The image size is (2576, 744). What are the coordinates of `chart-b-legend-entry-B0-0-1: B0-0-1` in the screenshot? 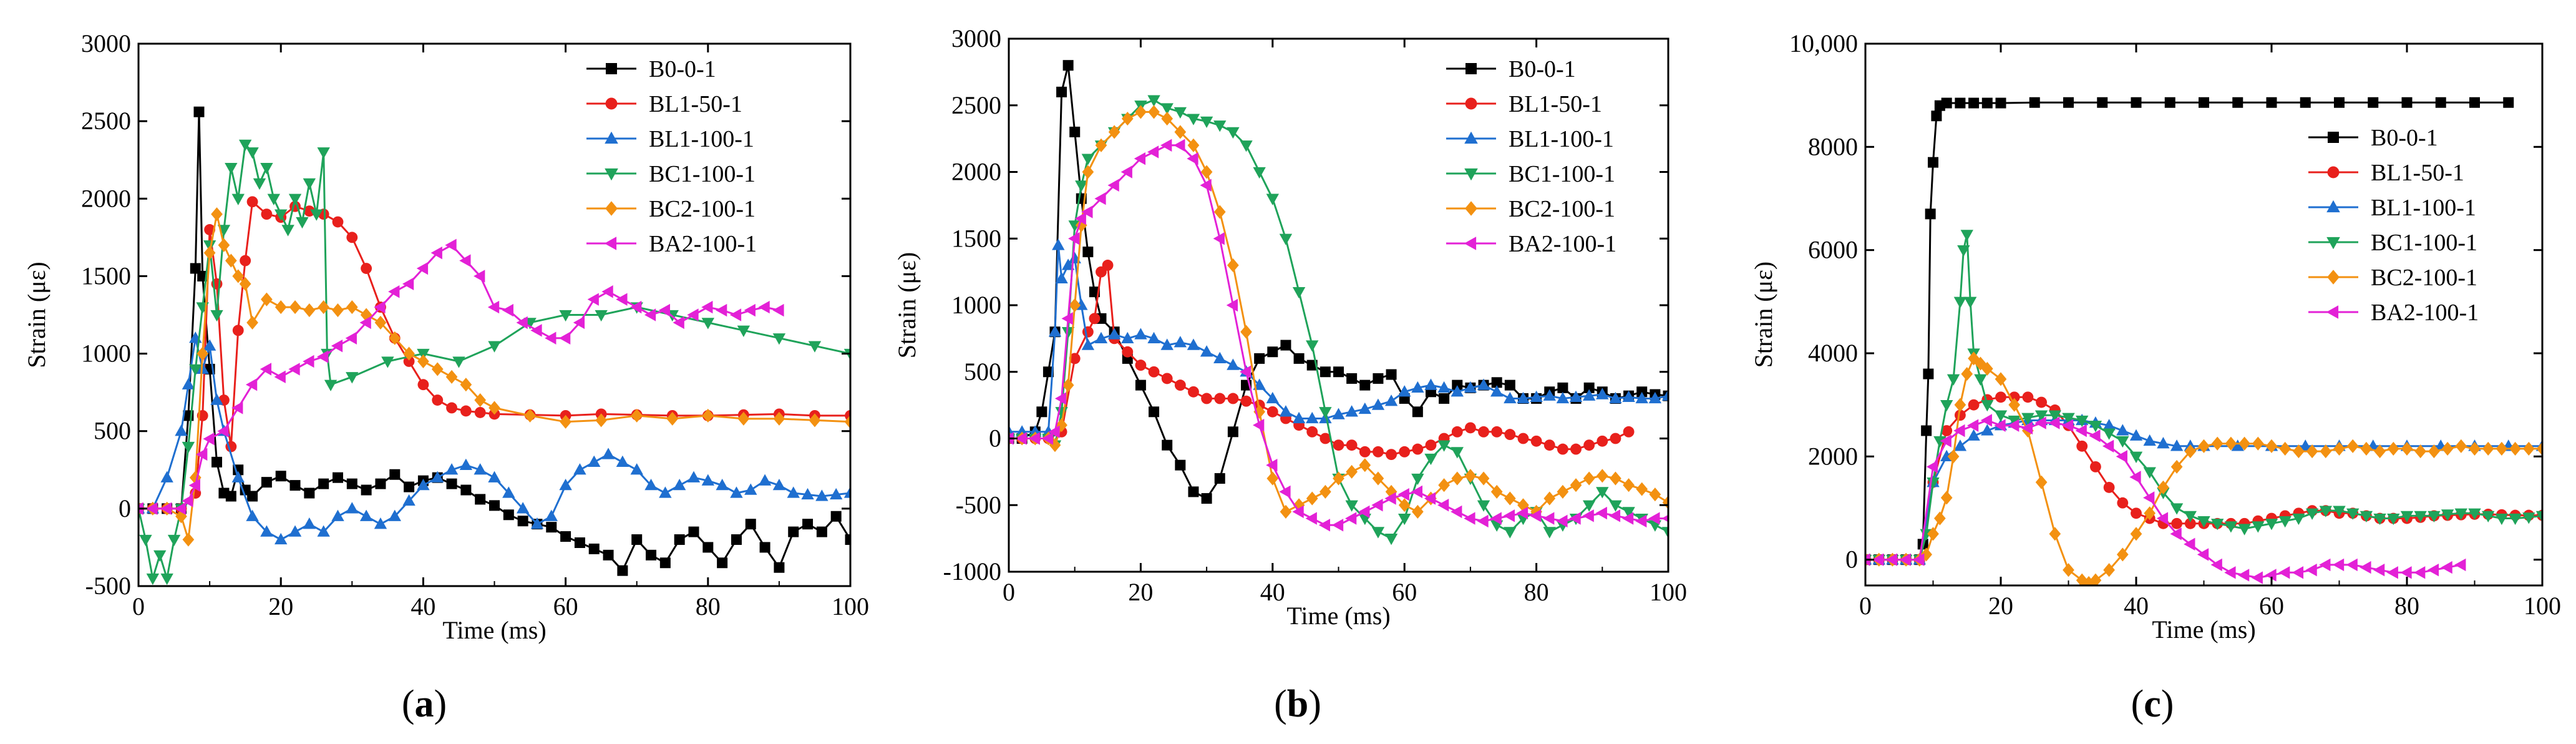 It's located at (1511, 69).